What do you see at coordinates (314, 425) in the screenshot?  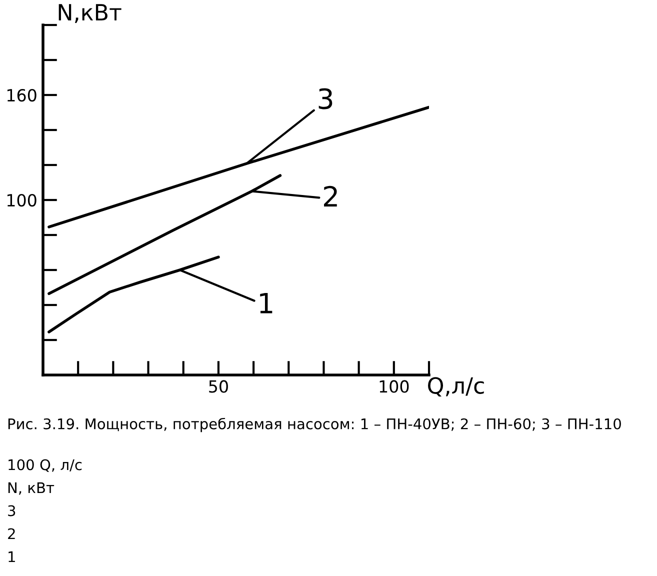 I see `text: Рис. 3.19. Мощность, потребляемая насосом: 1 – ПН-40УВ; 2 – ПН-60; 3 – ПН-110` at bounding box center [314, 425].